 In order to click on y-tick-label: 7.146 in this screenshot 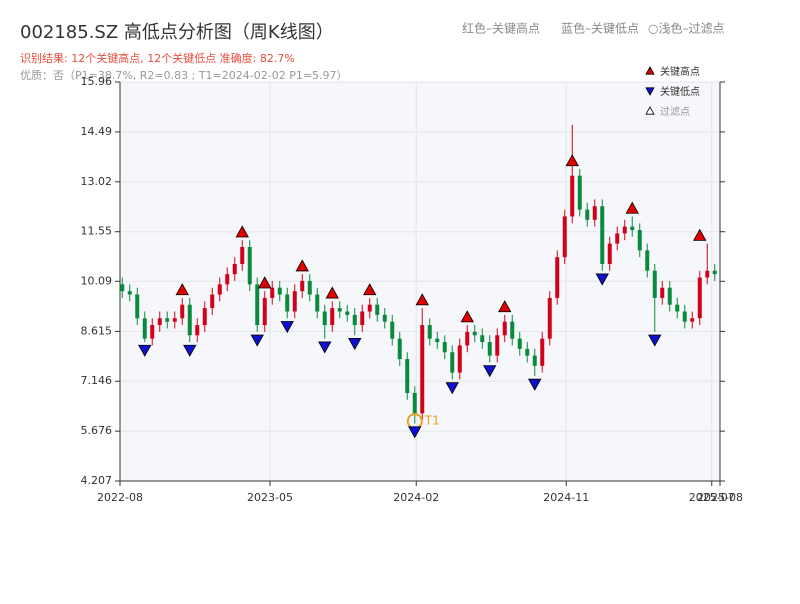, I will do `click(97, 380)`.